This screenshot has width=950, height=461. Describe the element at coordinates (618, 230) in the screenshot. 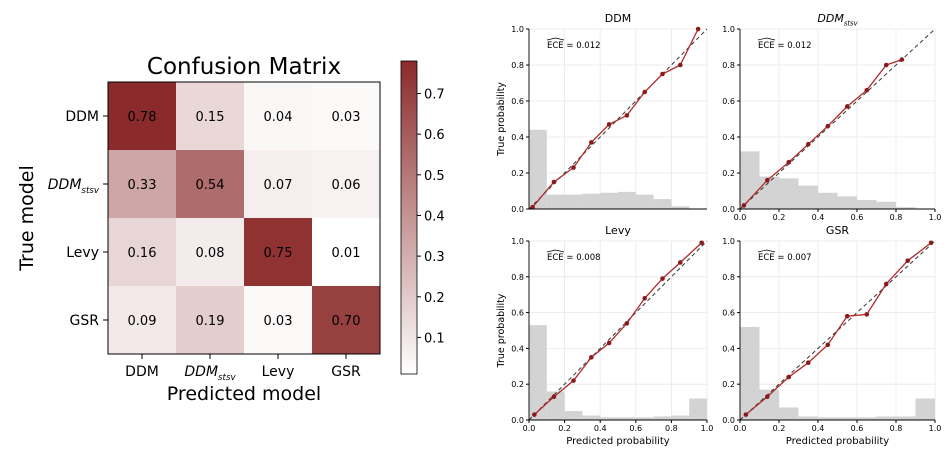

I see `panel-title-base: Levy` at that location.